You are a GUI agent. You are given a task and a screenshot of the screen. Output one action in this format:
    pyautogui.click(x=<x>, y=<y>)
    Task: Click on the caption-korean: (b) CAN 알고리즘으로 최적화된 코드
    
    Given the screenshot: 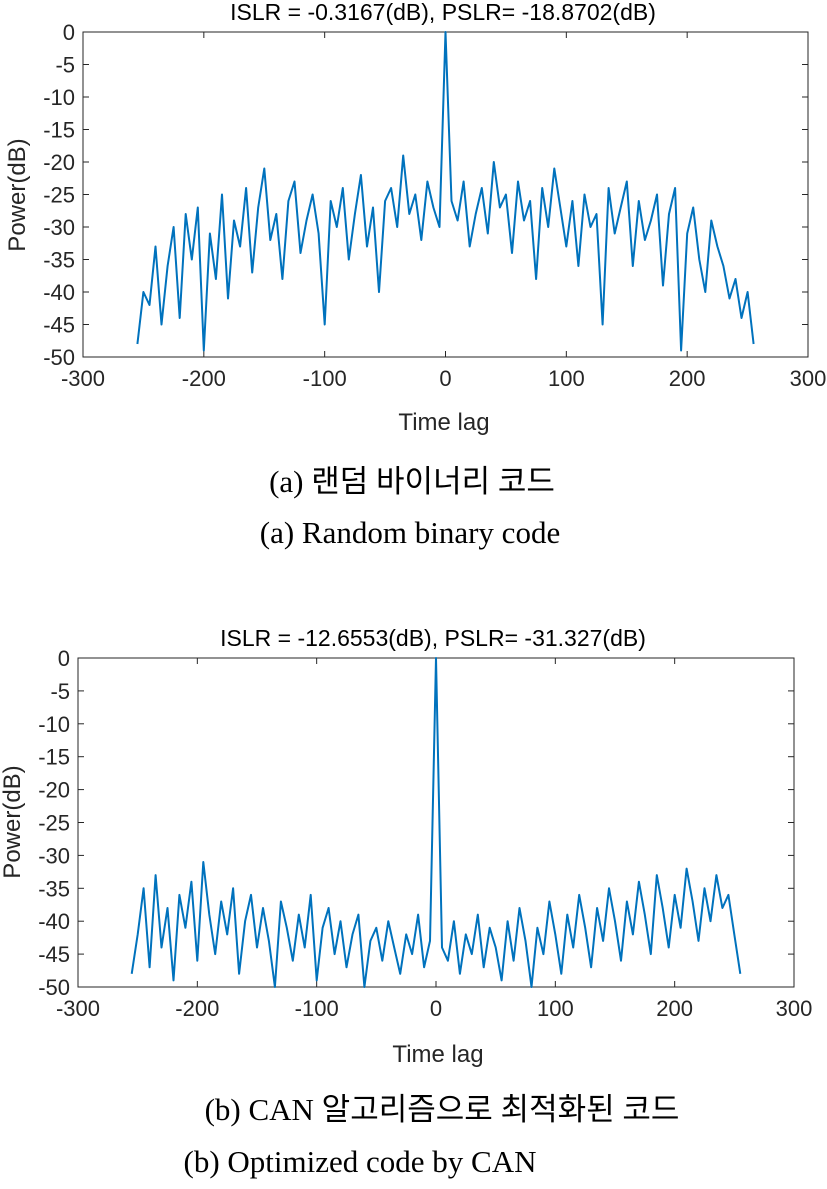 What is the action you would take?
    pyautogui.click(x=442, y=1109)
    